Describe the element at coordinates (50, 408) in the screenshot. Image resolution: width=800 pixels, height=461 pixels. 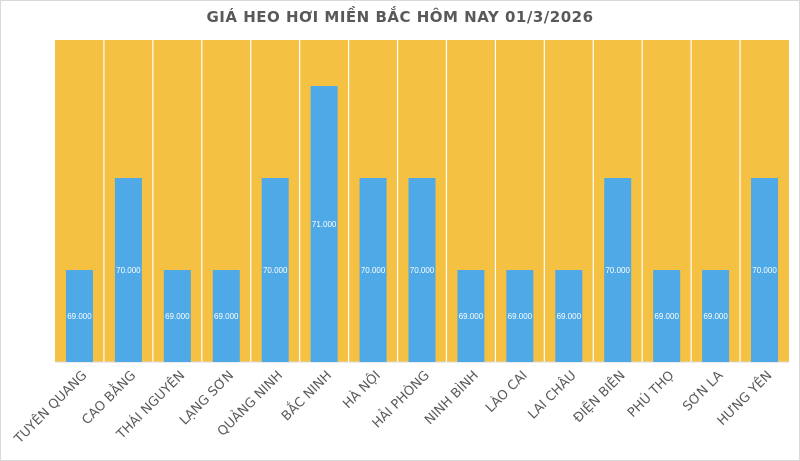
I see `category-label: TUYÊN QUANG` at that location.